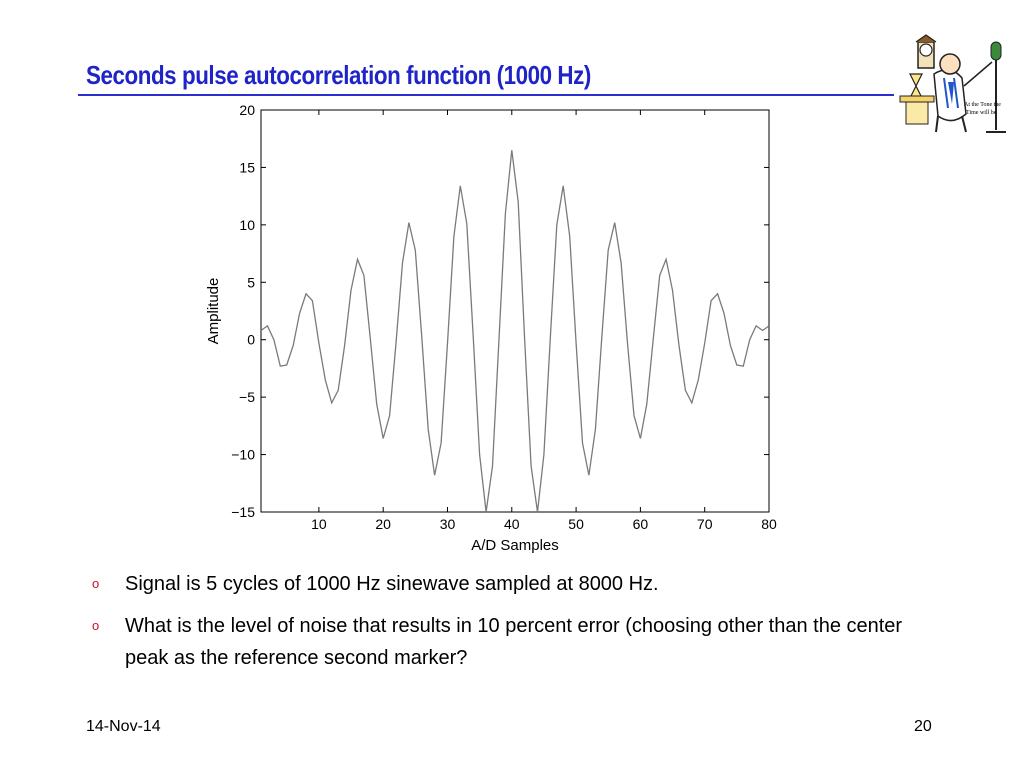 The height and width of the screenshot is (768, 1024). What do you see at coordinates (247, 397) in the screenshot?
I see `y-tick-label: −5` at bounding box center [247, 397].